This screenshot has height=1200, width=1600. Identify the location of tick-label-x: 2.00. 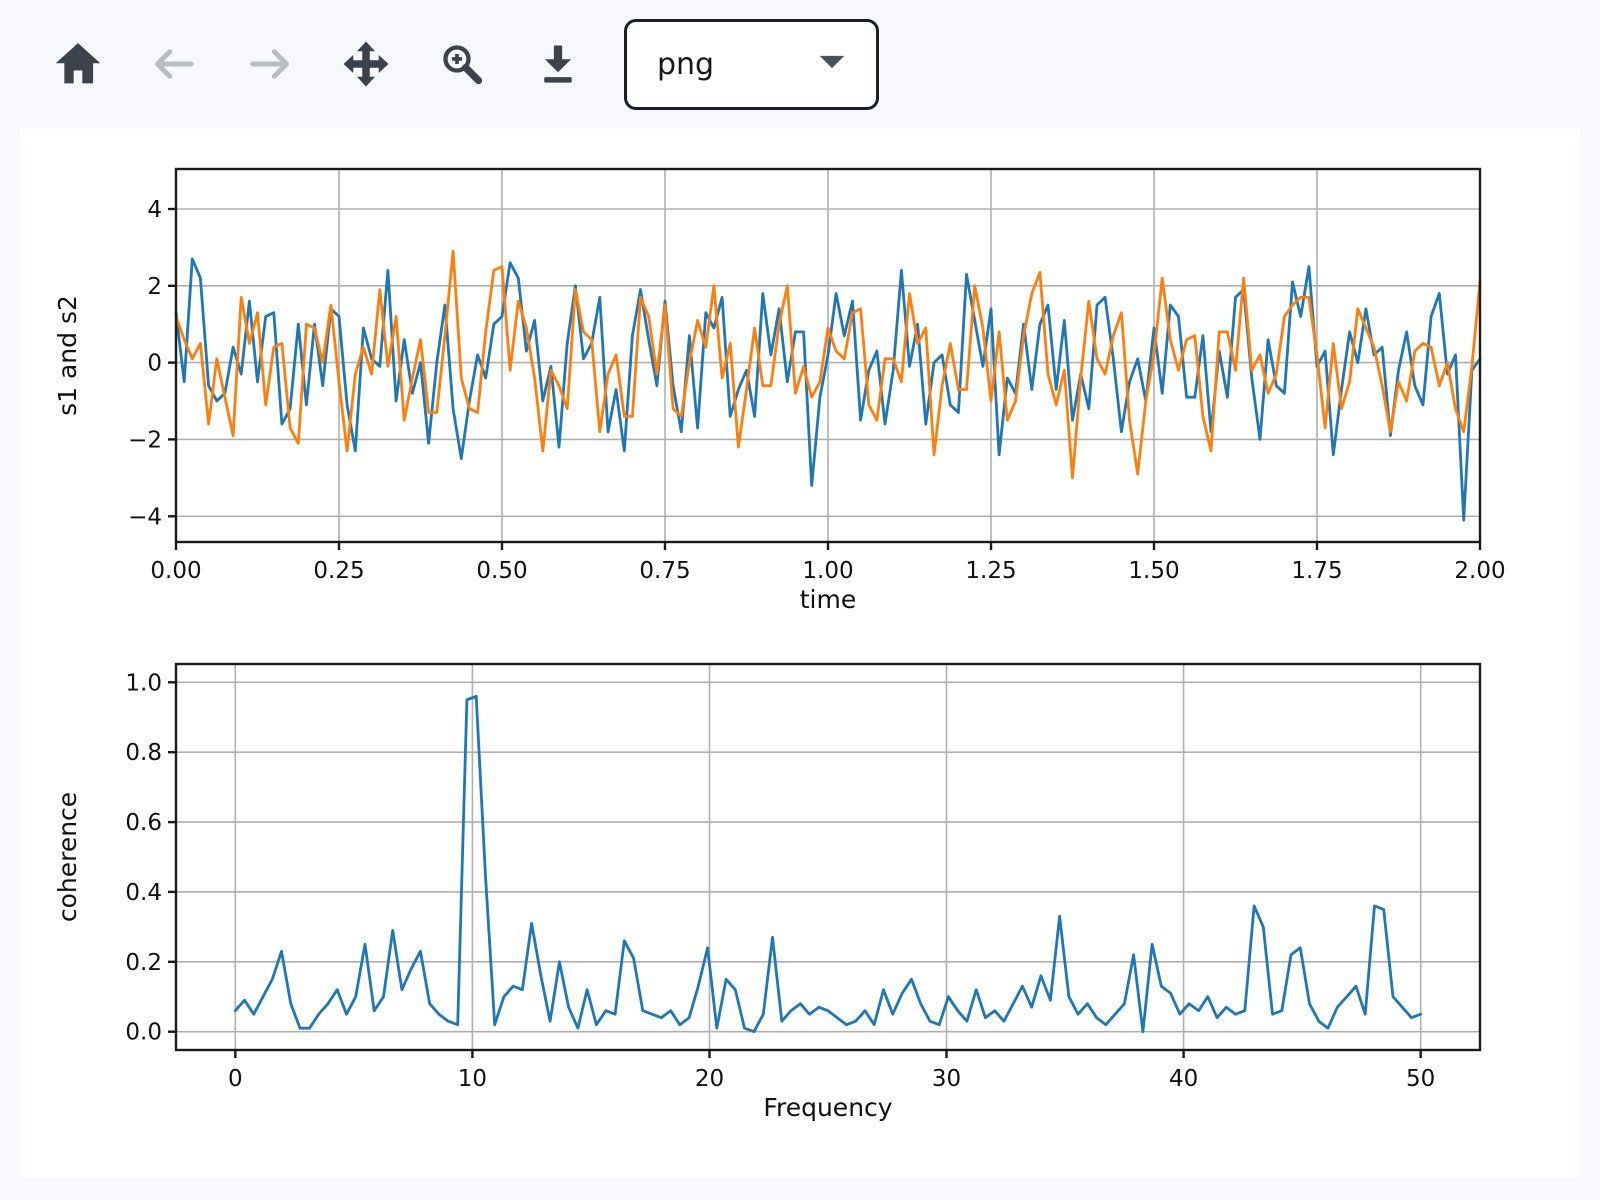
(1479, 571).